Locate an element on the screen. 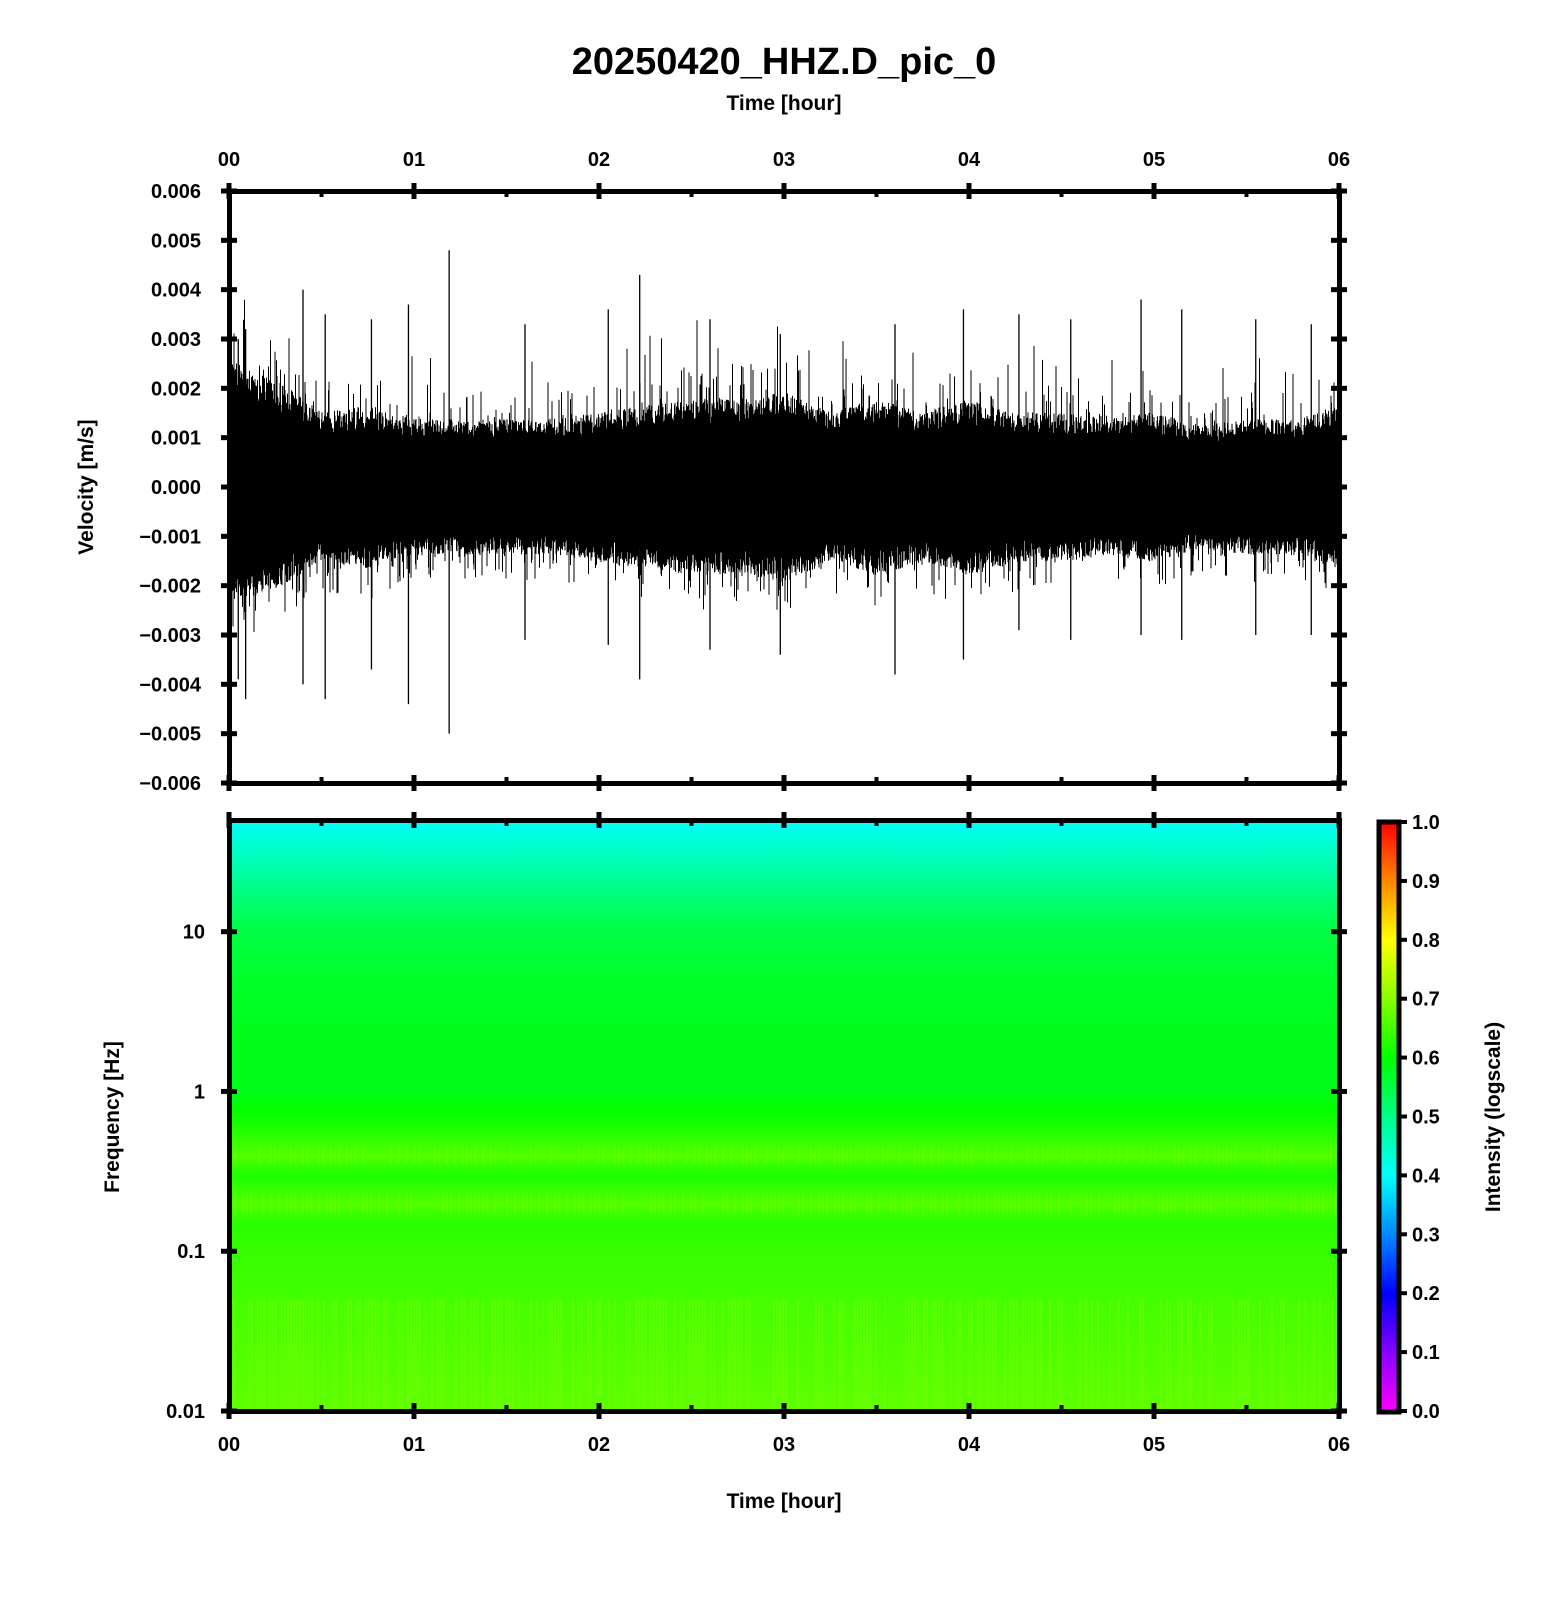  seismogram-y-tick-label: −0.004 is located at coordinates (170, 685).